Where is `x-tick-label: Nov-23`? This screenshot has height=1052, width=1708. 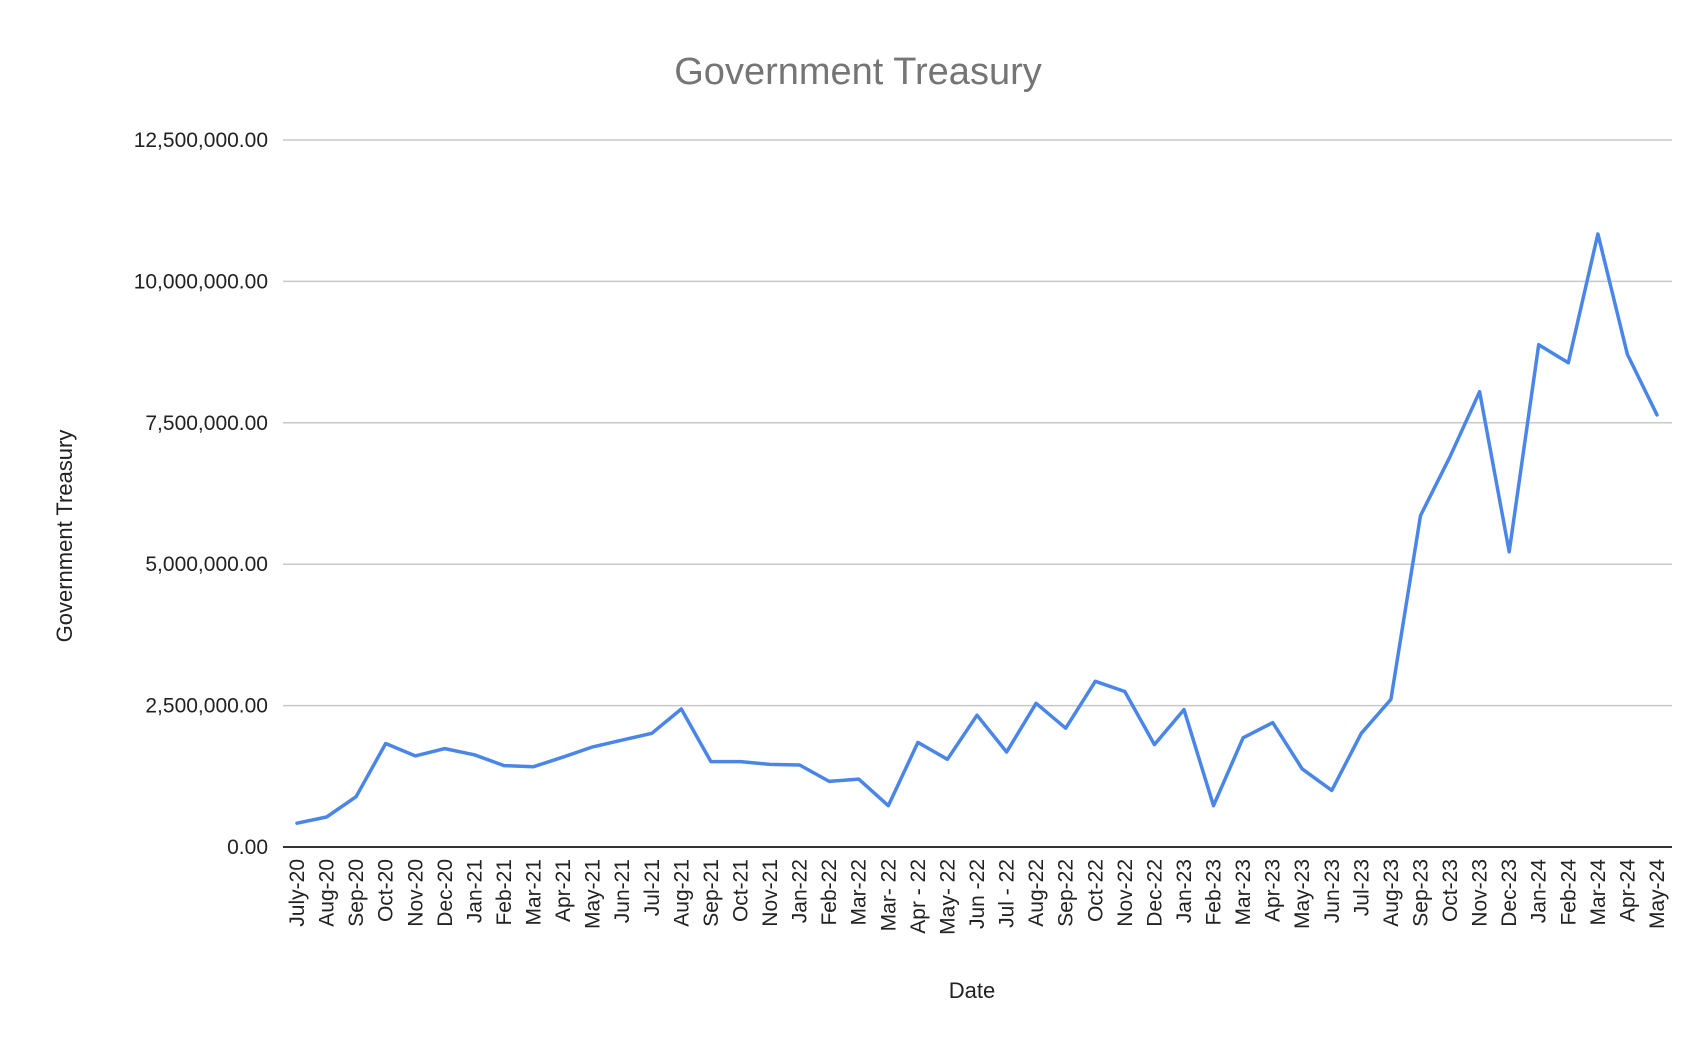
x-tick-label: Nov-23 is located at coordinates (1480, 893).